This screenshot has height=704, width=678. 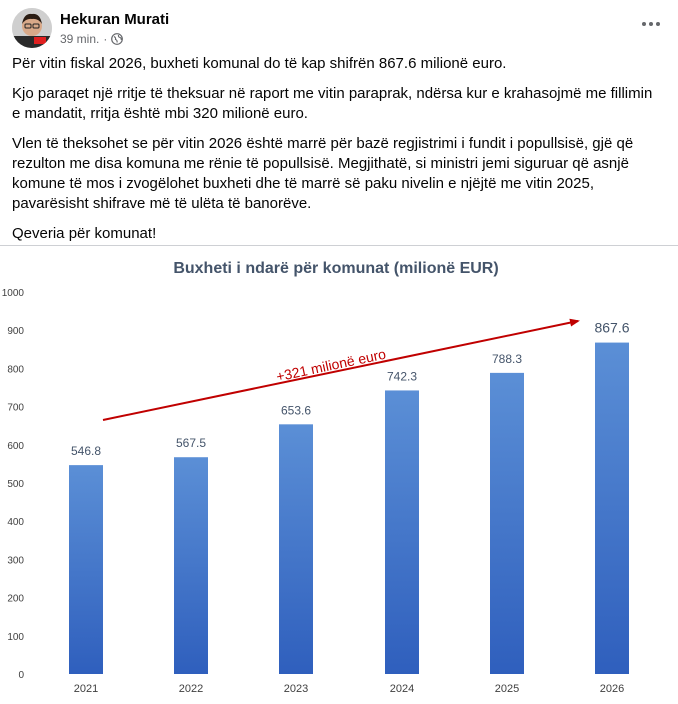 What do you see at coordinates (191, 565) in the screenshot?
I see `bar-2022` at bounding box center [191, 565].